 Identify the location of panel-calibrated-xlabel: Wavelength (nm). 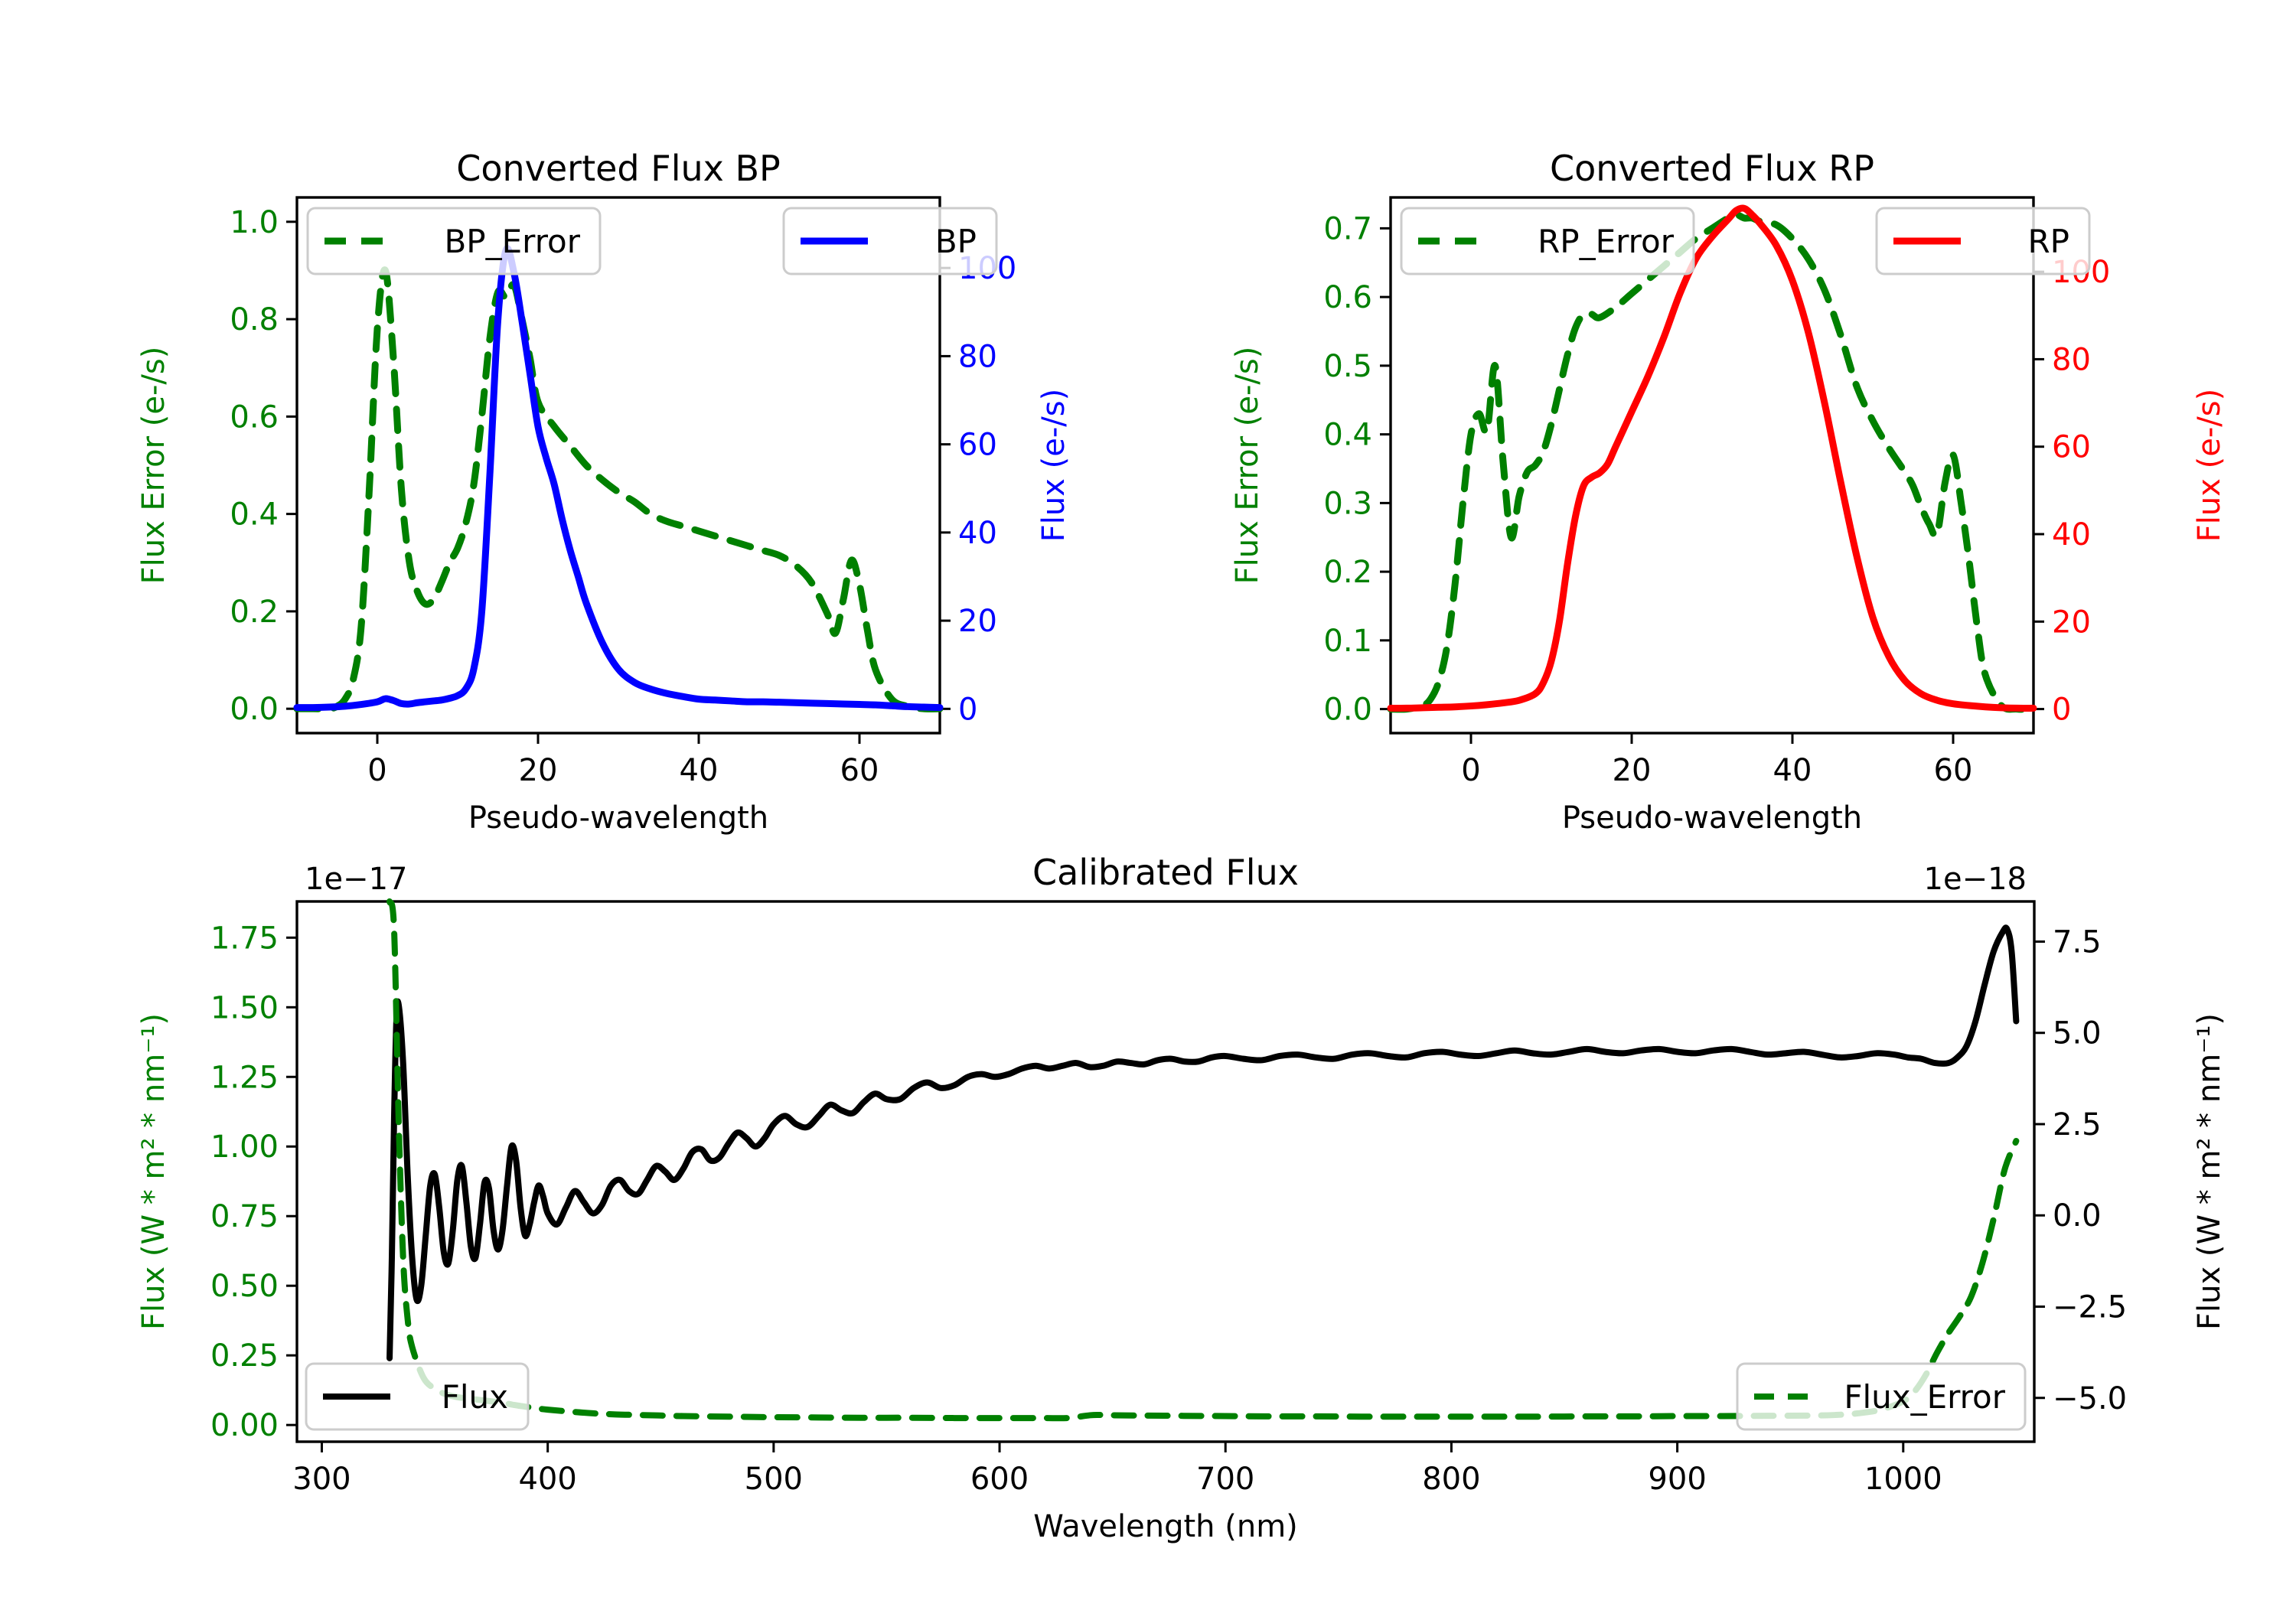
(1165, 1526).